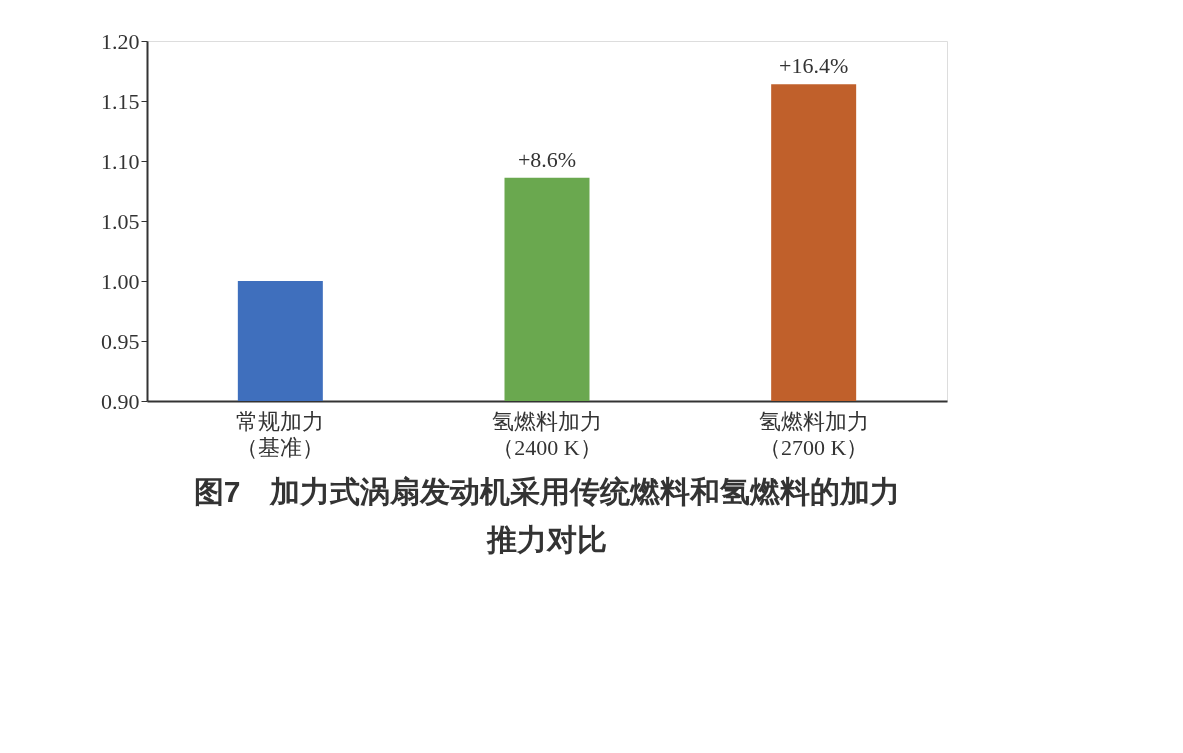 The image size is (1183, 753). I want to click on y-tick-label: 1.10, so click(120, 161).